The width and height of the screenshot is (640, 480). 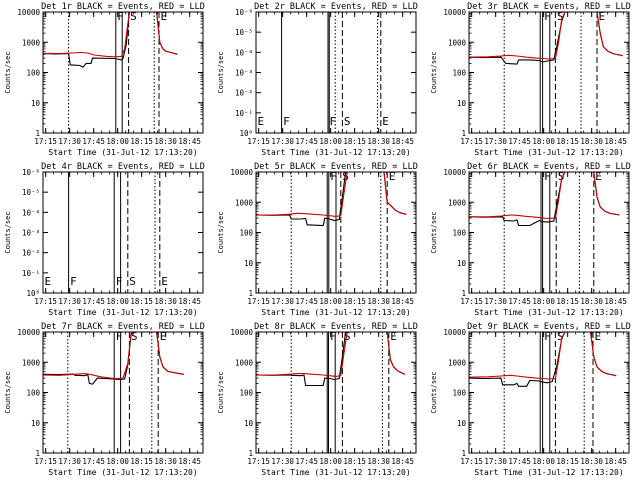 I want to click on y-tick-label: 10⁻⁶, so click(x=31, y=172).